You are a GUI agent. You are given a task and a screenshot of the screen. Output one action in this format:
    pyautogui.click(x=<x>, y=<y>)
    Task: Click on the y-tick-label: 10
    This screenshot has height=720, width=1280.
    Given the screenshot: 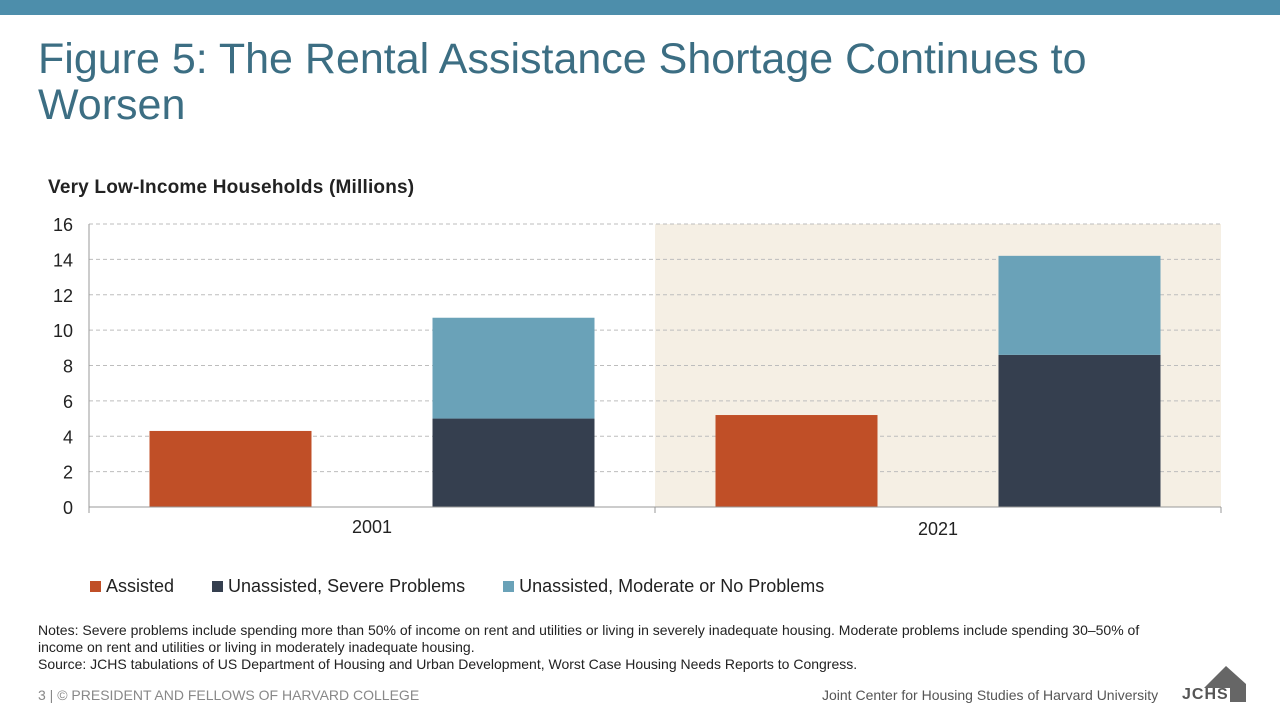 What is the action you would take?
    pyautogui.click(x=63, y=331)
    